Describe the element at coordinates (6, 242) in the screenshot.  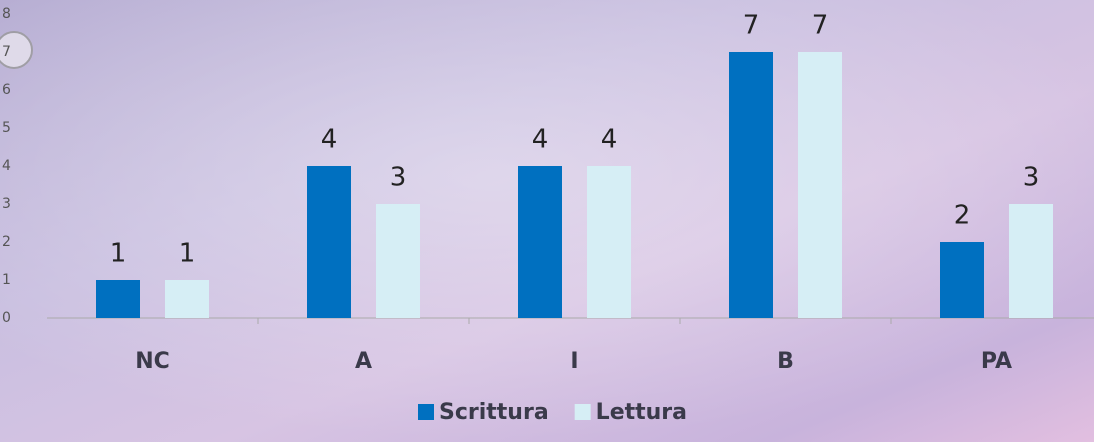
I see `y-tick-label: 2` at that location.